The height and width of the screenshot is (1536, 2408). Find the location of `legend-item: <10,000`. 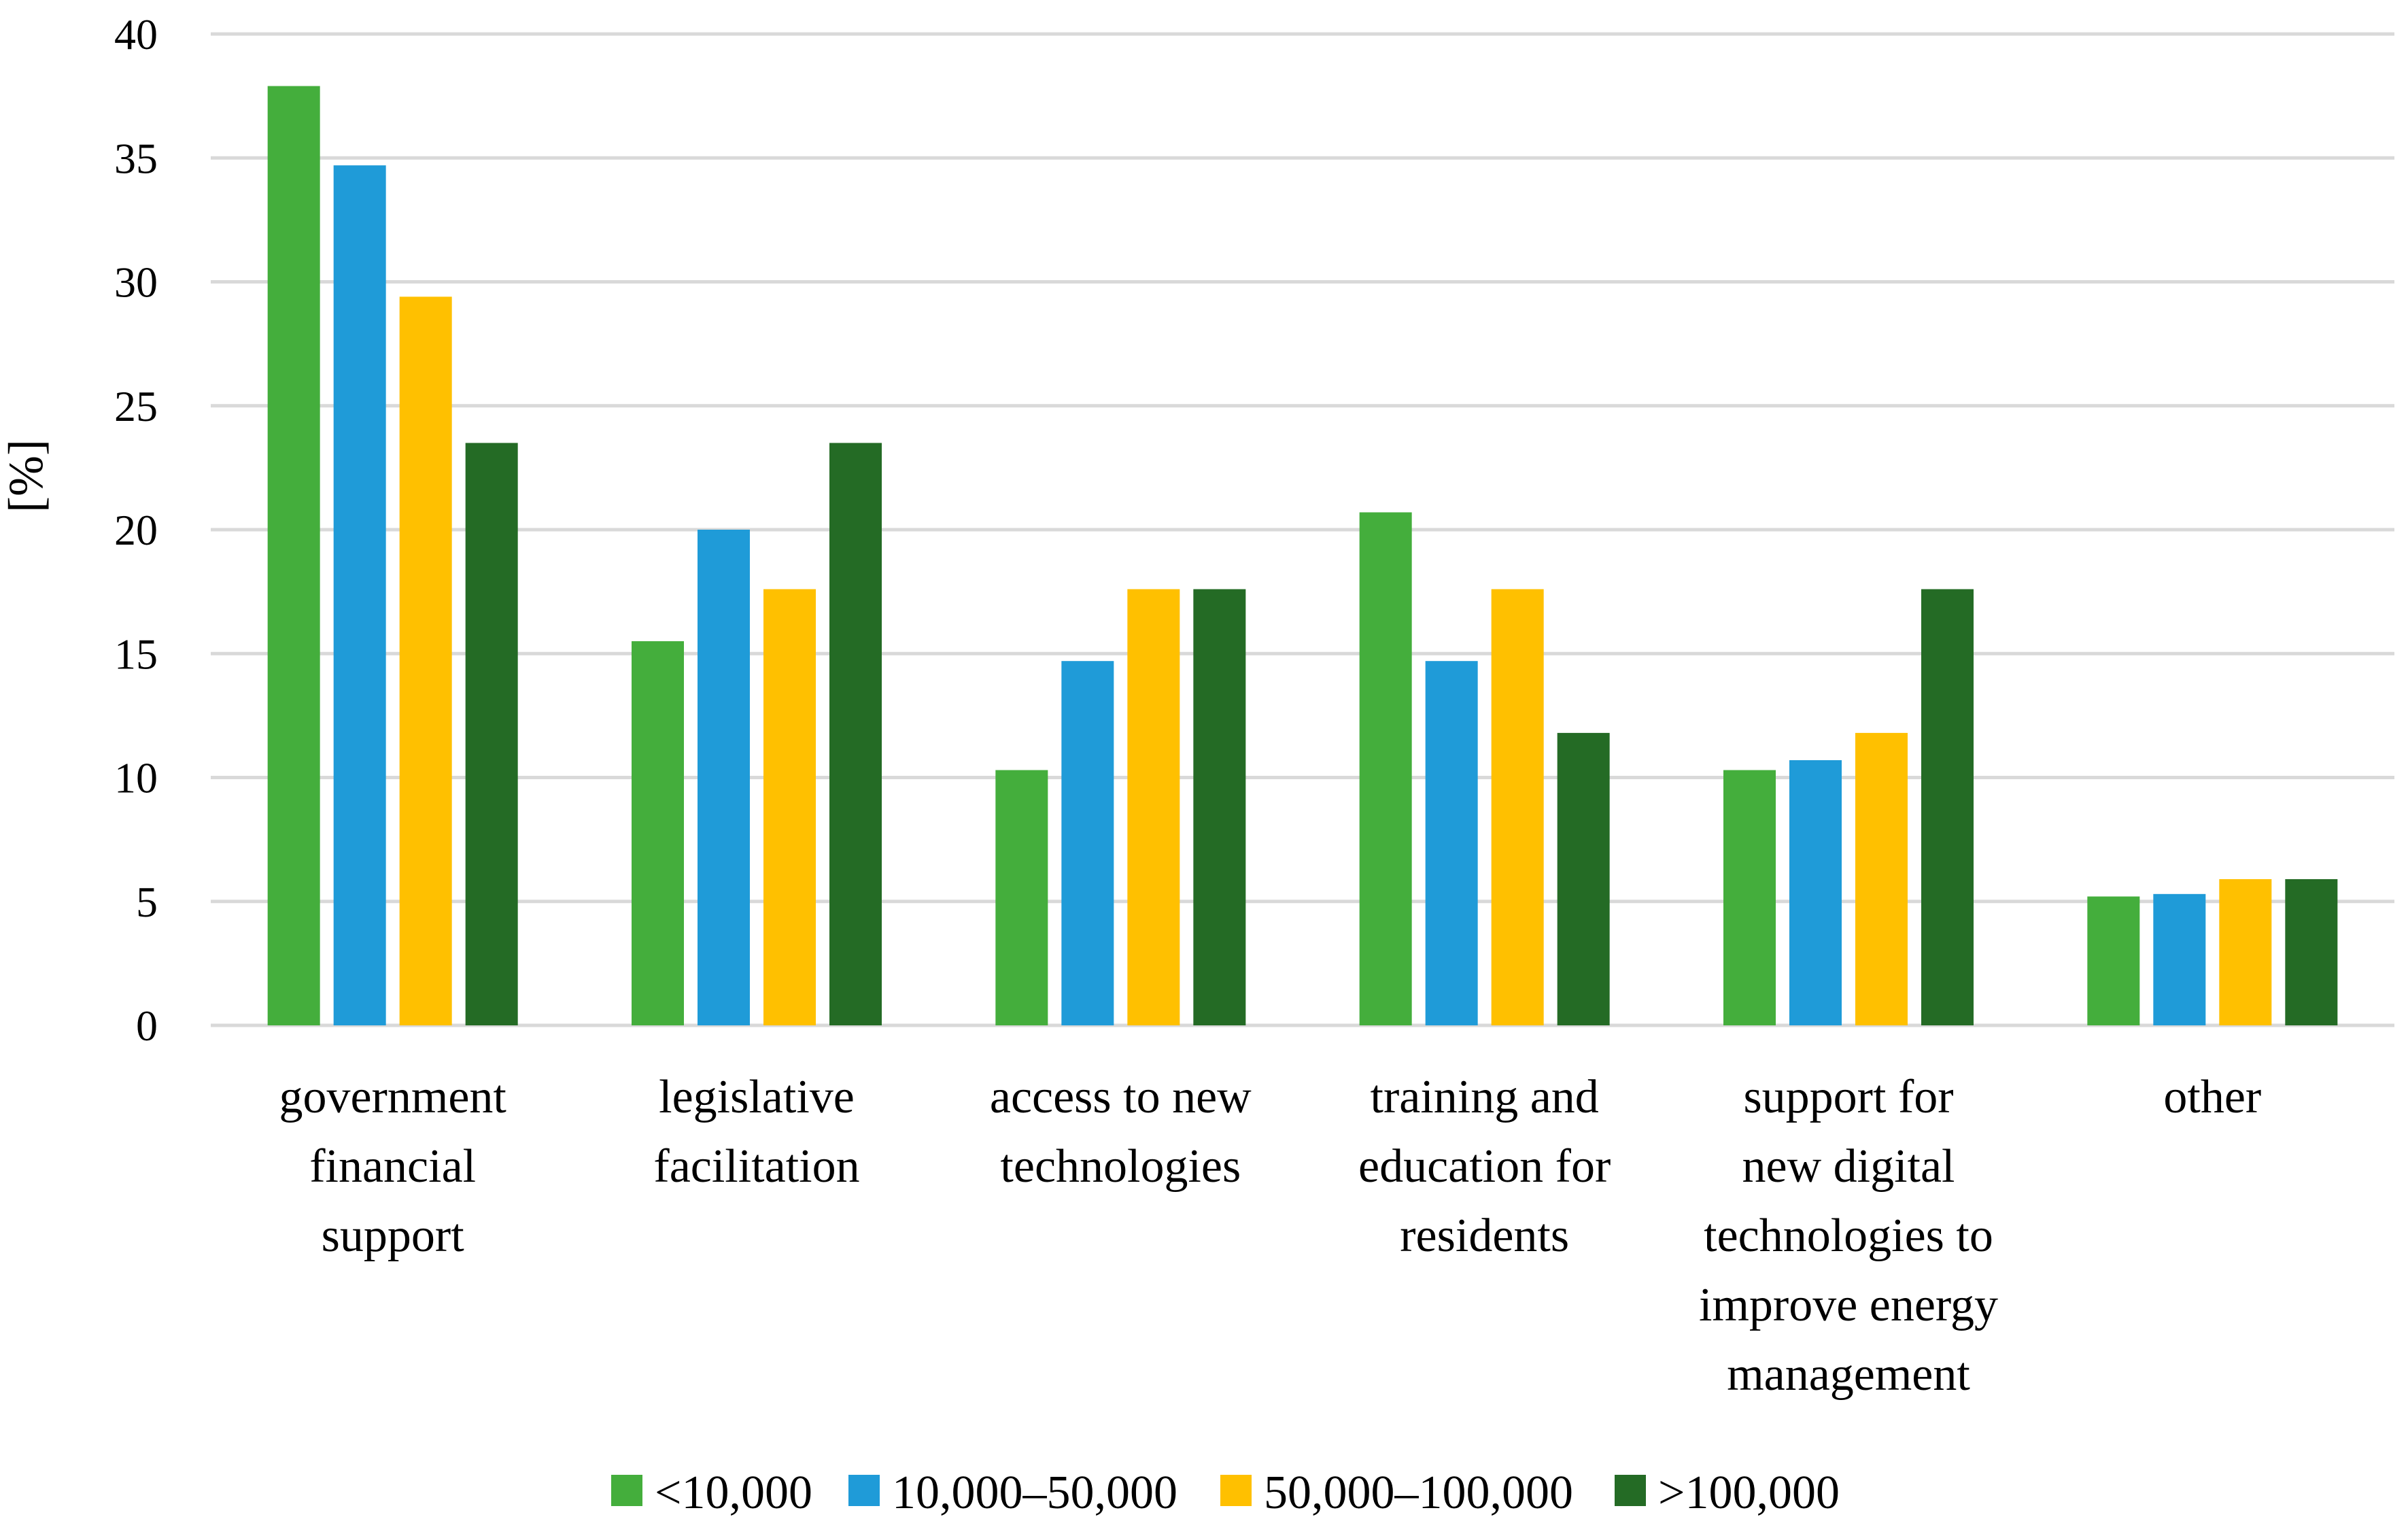

legend-item: <10,000 is located at coordinates (711, 1493).